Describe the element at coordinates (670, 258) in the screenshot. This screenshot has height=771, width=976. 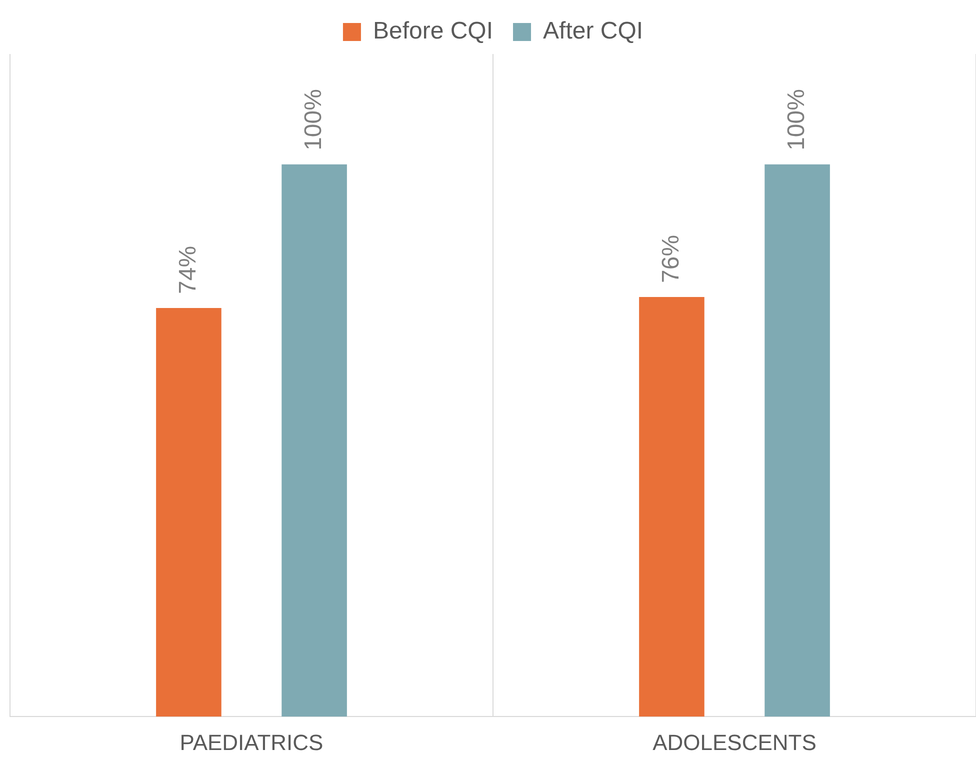
I see `data-label: 76%` at that location.